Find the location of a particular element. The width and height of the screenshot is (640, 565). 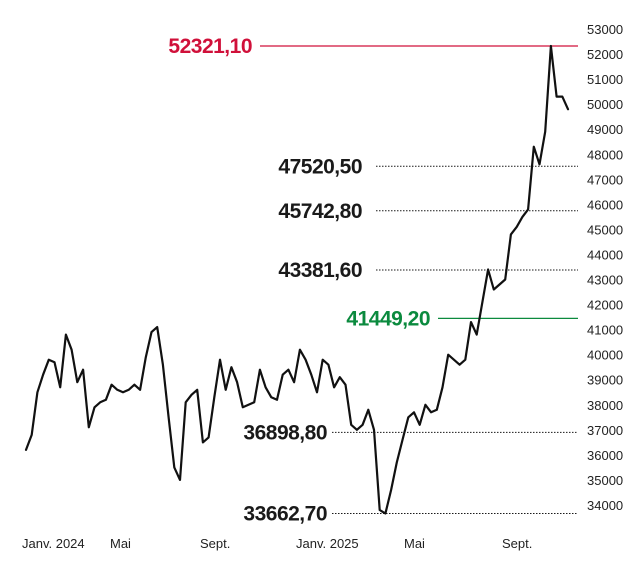

x-axis: Janv. 2024 Mai Sept. Janv. 2025 Mai Sept. is located at coordinates (277, 543).